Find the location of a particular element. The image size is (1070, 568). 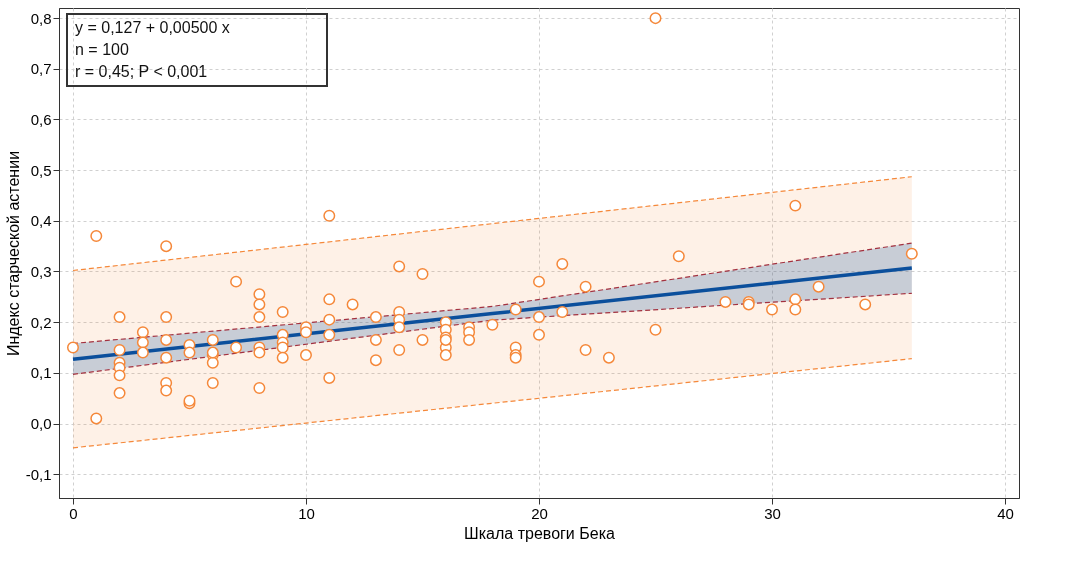

y-tick-label: 0,7 is located at coordinates (41, 69).